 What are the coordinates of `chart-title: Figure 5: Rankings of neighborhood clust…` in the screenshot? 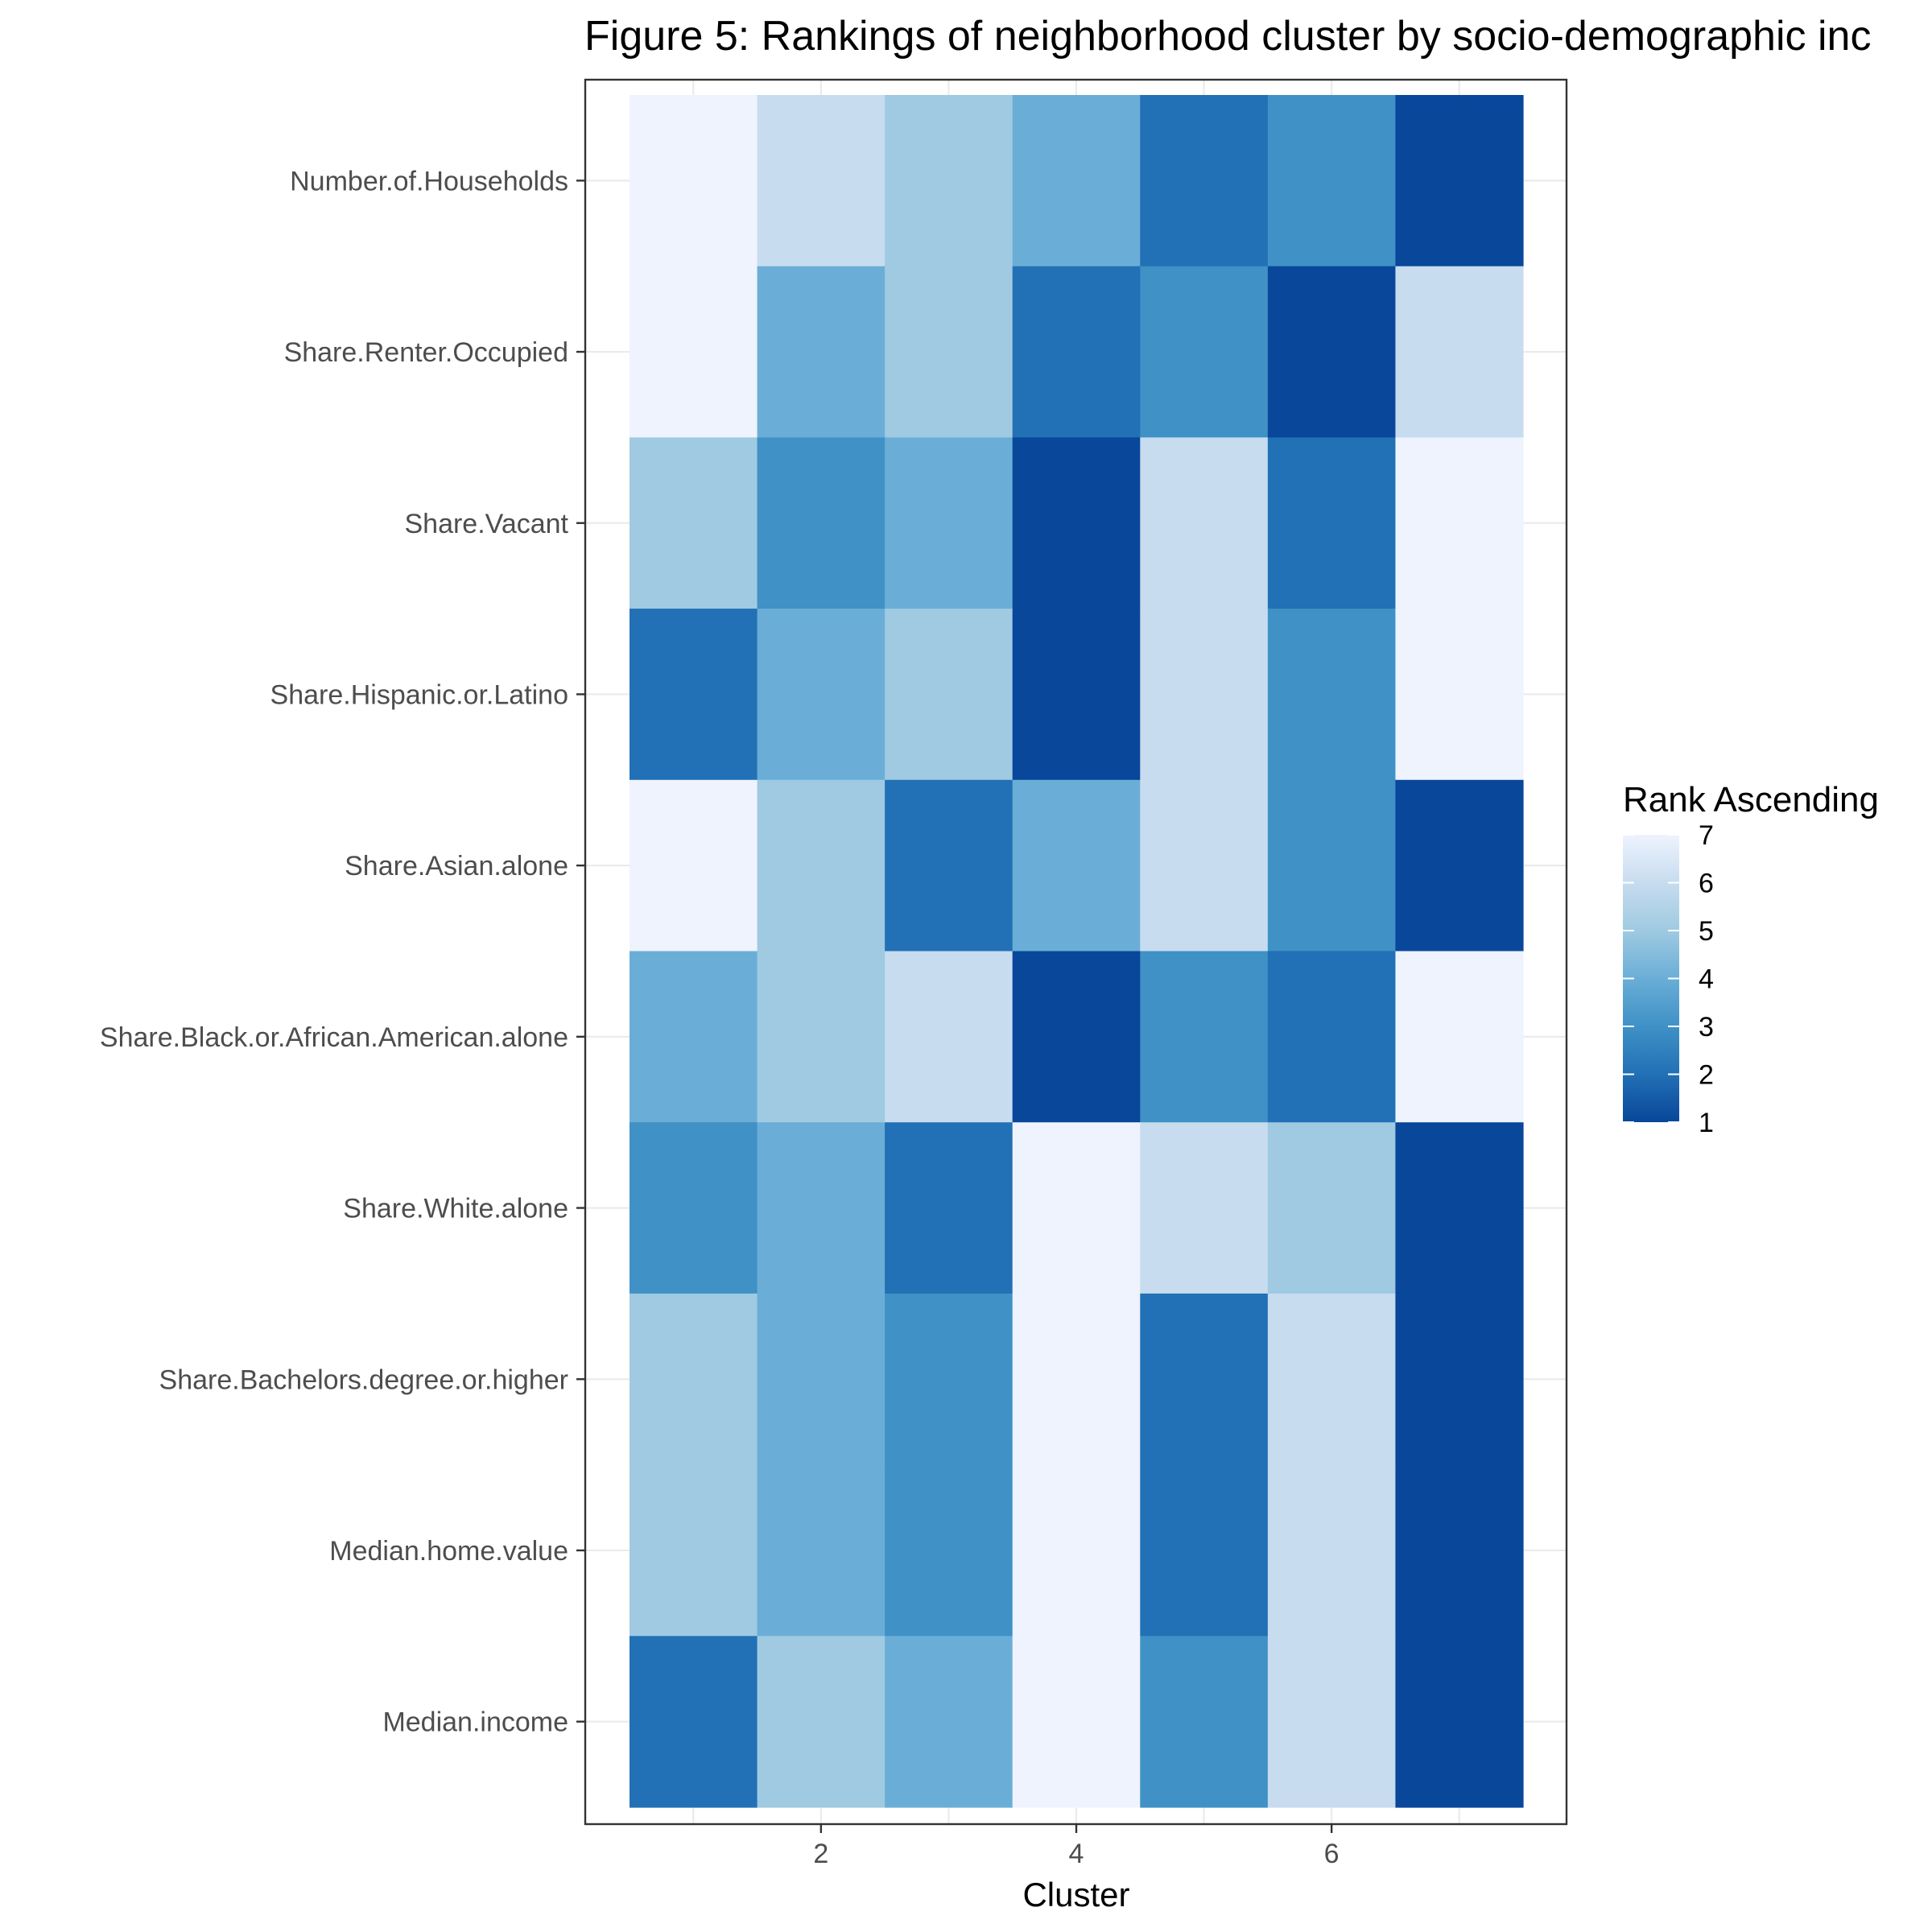 It's located at (1227, 36).